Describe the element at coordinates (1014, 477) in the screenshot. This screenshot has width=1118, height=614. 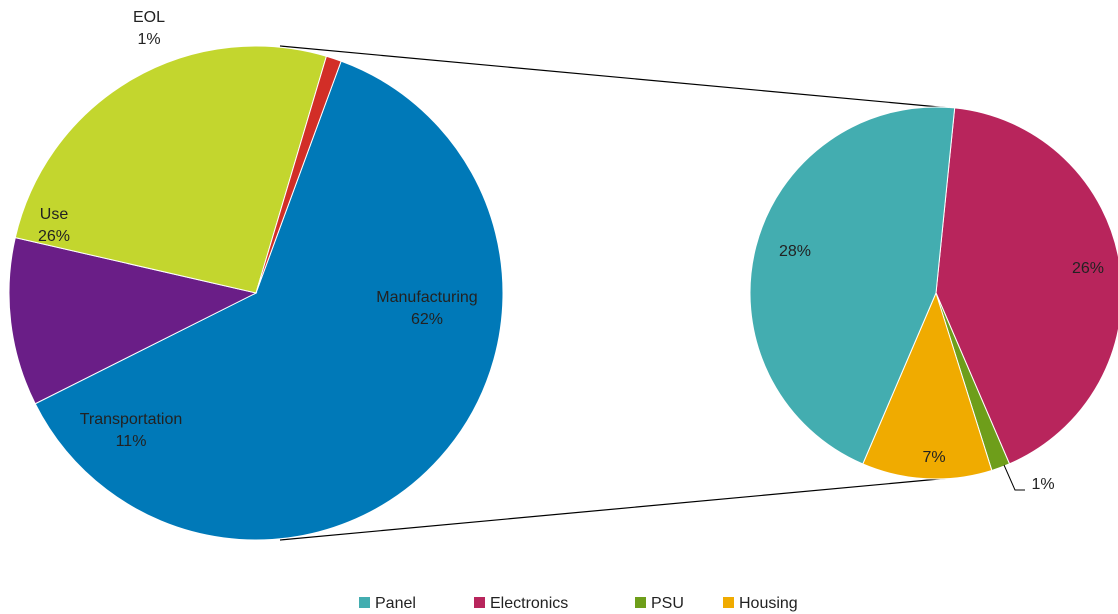
I see `psu-leader-line` at that location.